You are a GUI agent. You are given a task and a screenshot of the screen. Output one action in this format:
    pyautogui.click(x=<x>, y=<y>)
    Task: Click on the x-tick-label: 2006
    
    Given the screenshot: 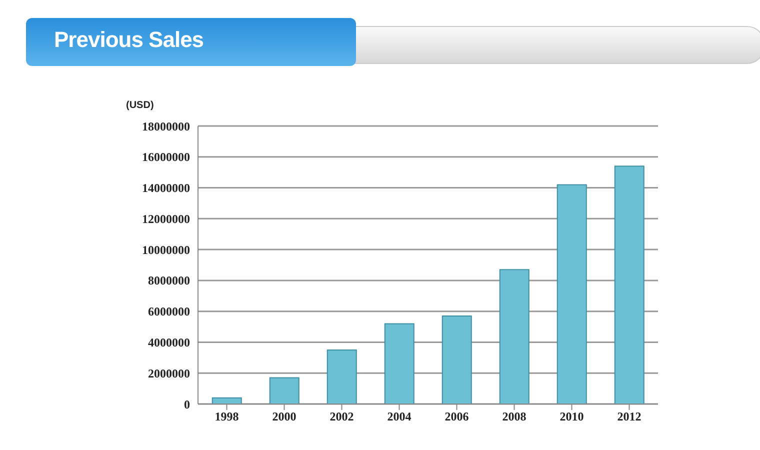 What is the action you would take?
    pyautogui.click(x=456, y=417)
    